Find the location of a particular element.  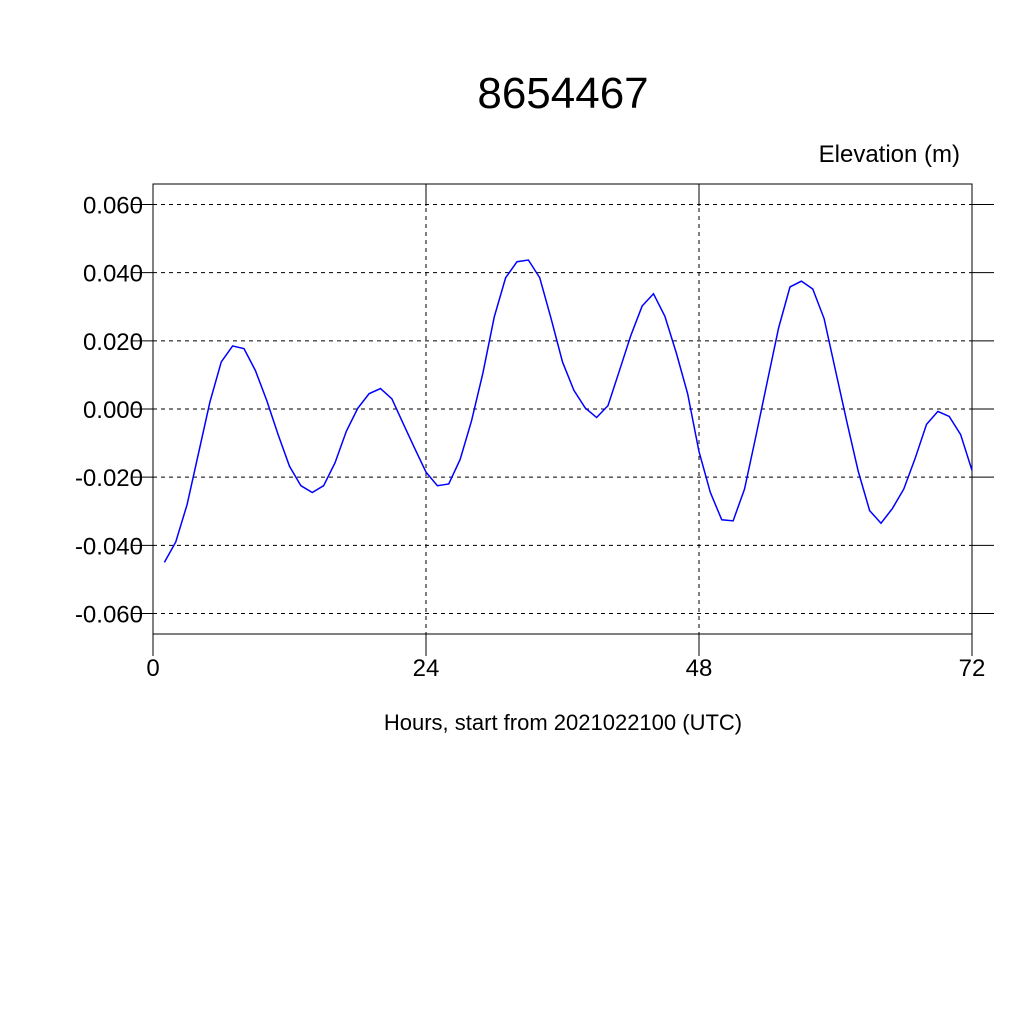

x-axis-label: Hours, start from 2021022100 (UTC) is located at coordinates (563, 722).